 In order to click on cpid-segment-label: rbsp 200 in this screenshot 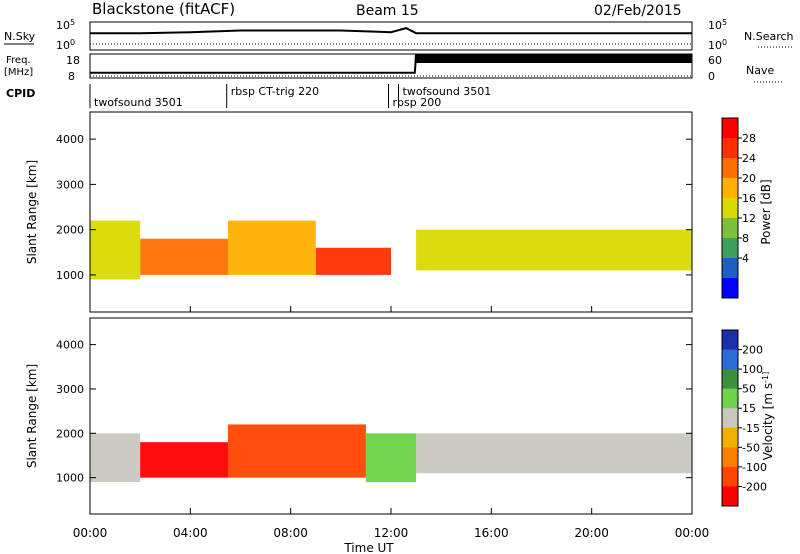, I will do `click(416, 102)`.